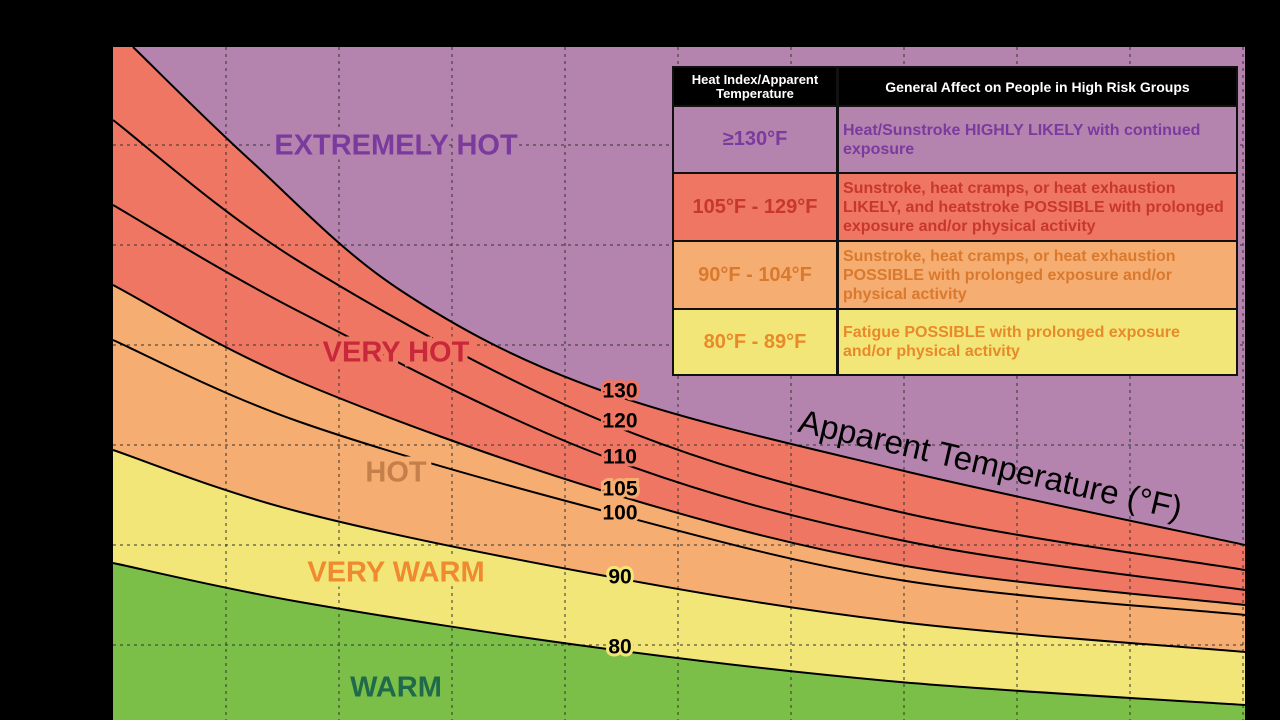 This screenshot has width=1280, height=720. What do you see at coordinates (755, 275) in the screenshot?
I see `temperature-cell: 90°F - 104°F` at bounding box center [755, 275].